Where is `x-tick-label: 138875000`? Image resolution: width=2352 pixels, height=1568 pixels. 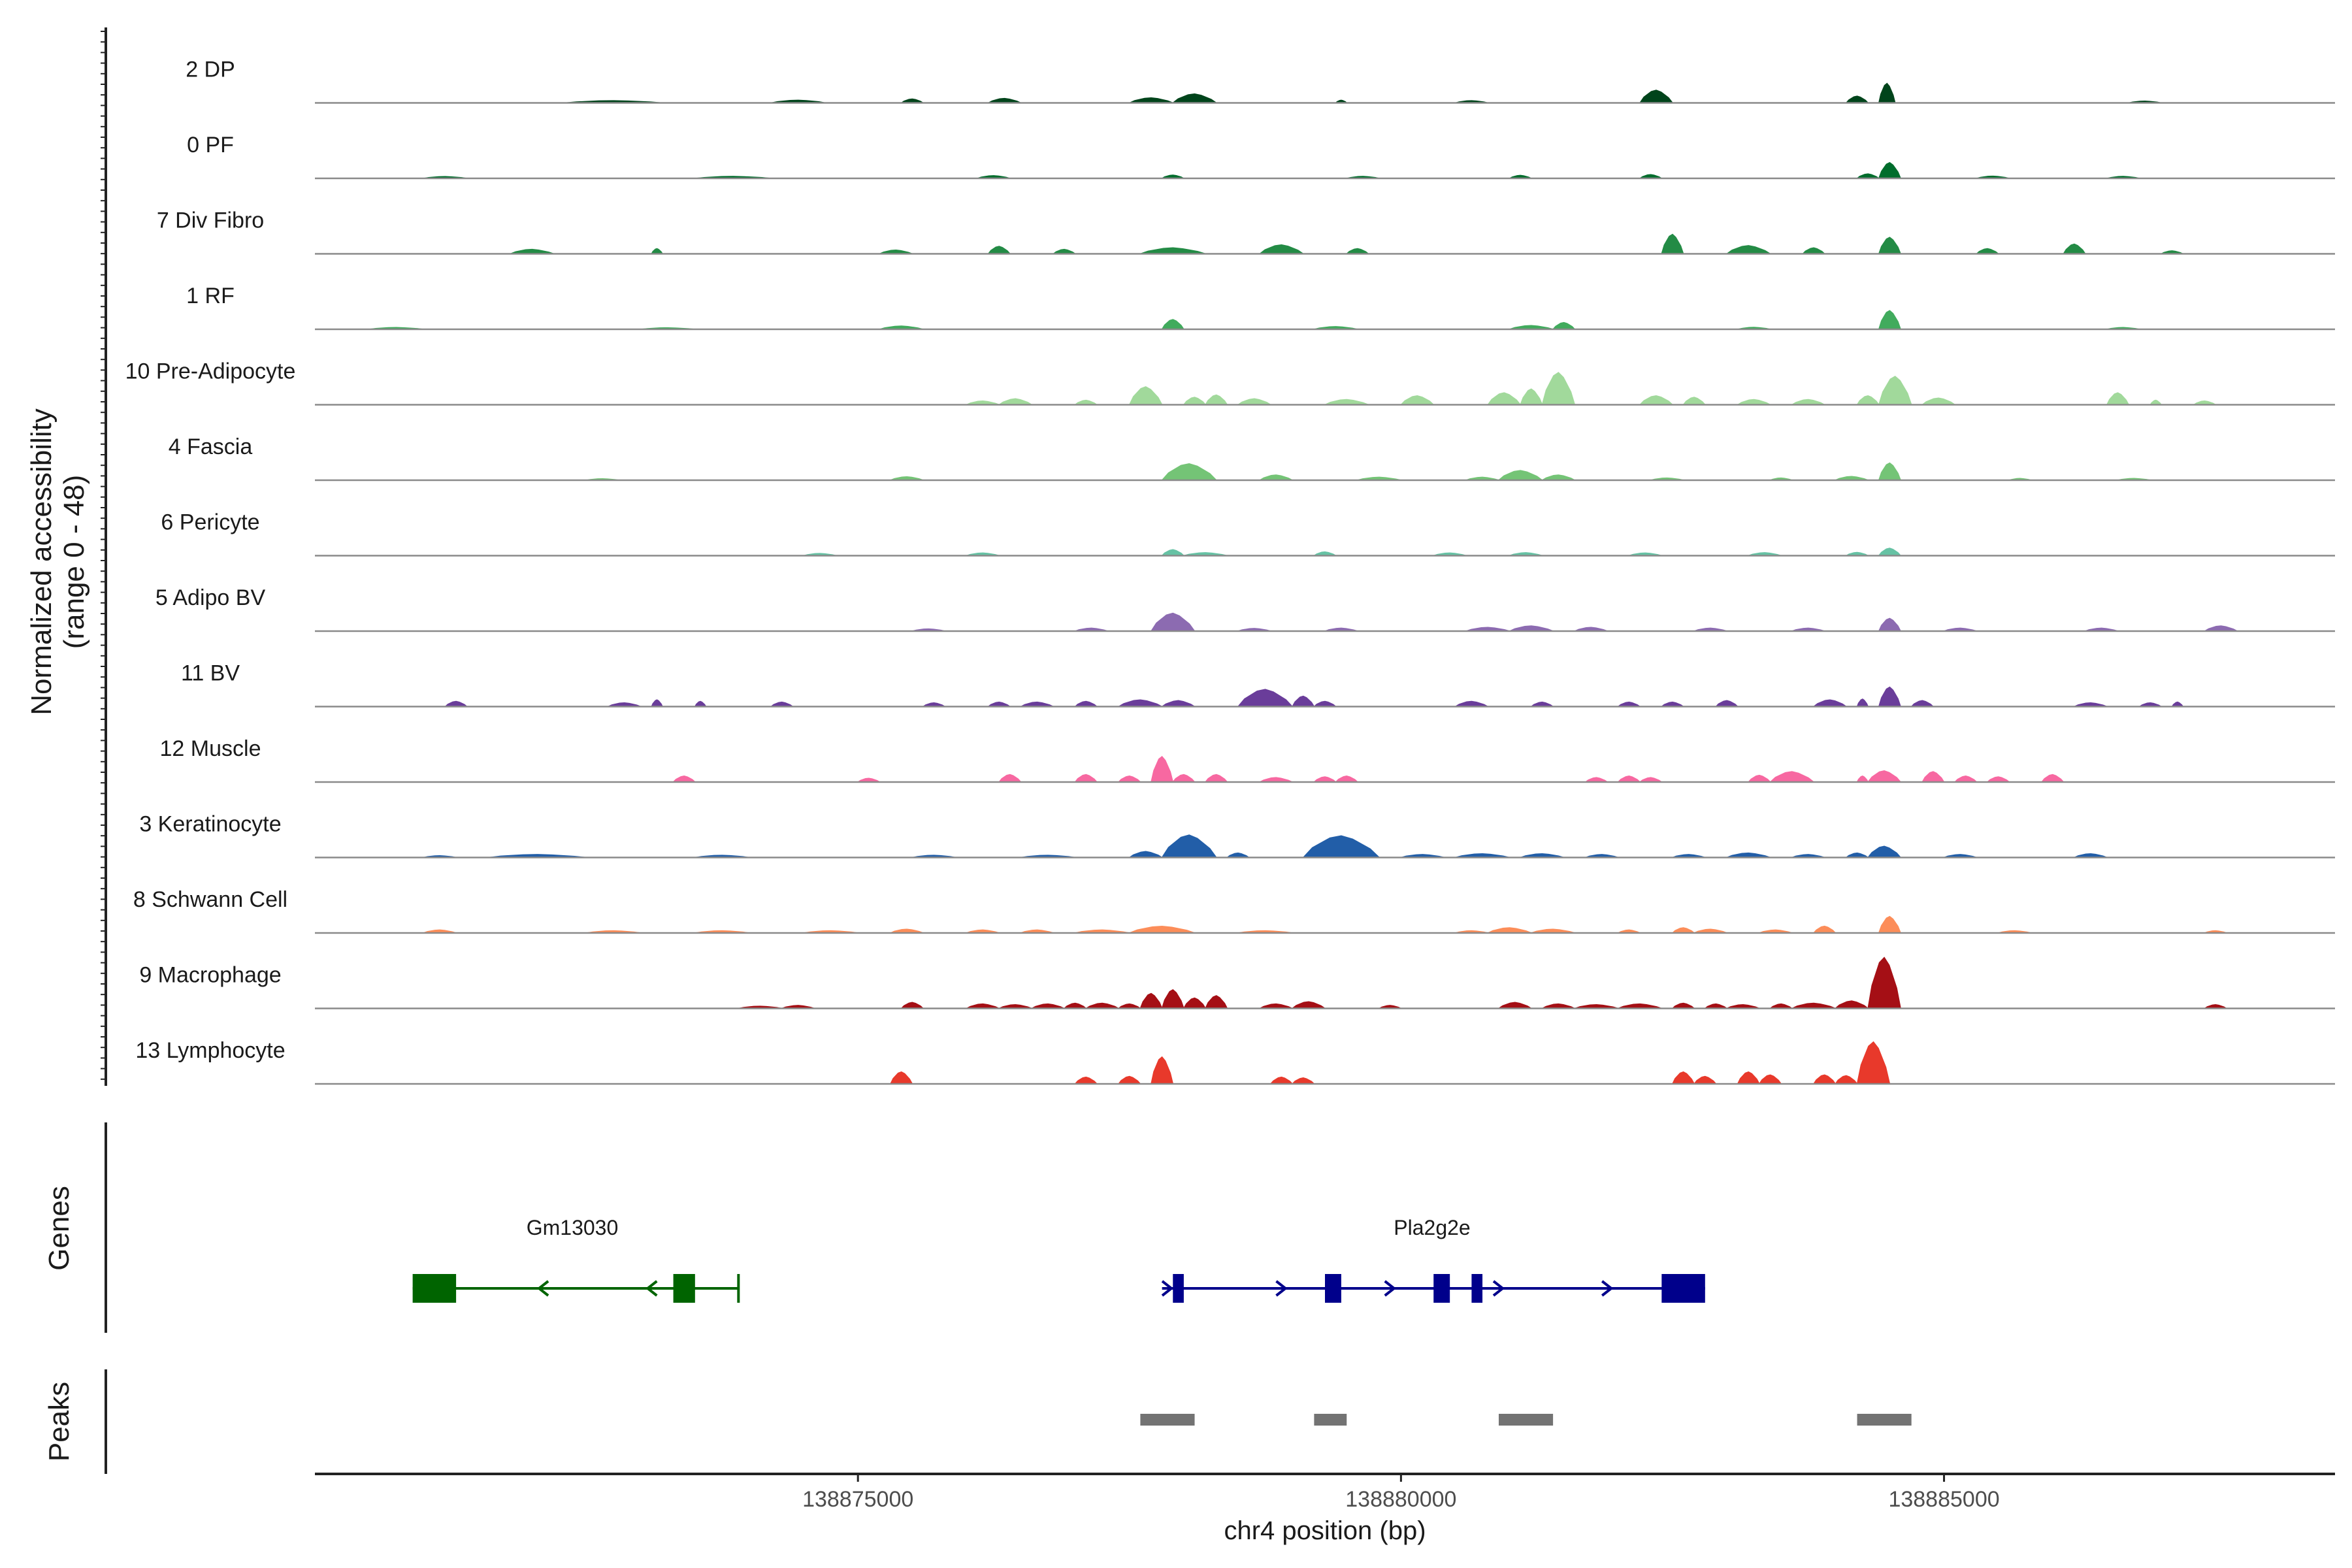
x-tick-label: 138875000 is located at coordinates (857, 1499).